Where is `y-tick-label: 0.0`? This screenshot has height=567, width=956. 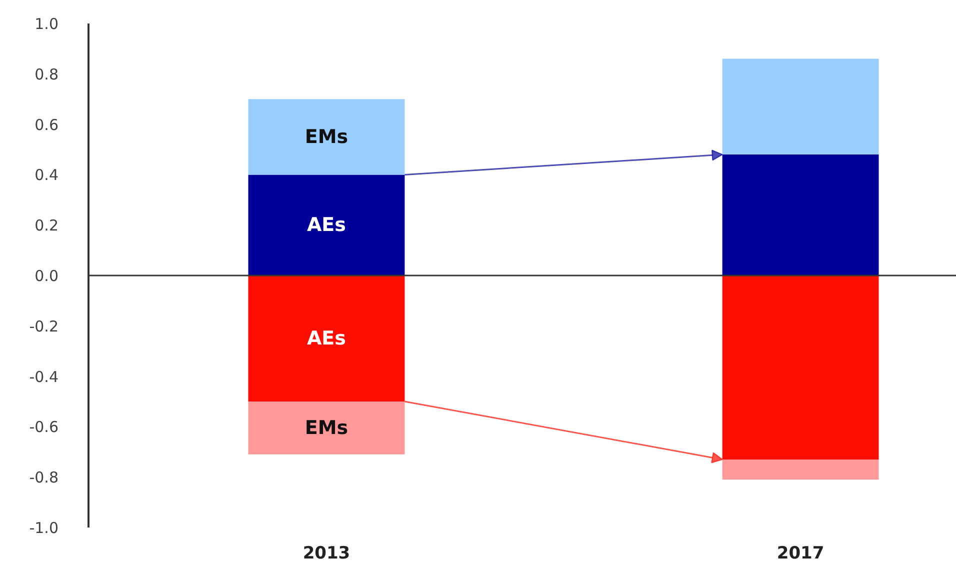 y-tick-label: 0.0 is located at coordinates (46, 276).